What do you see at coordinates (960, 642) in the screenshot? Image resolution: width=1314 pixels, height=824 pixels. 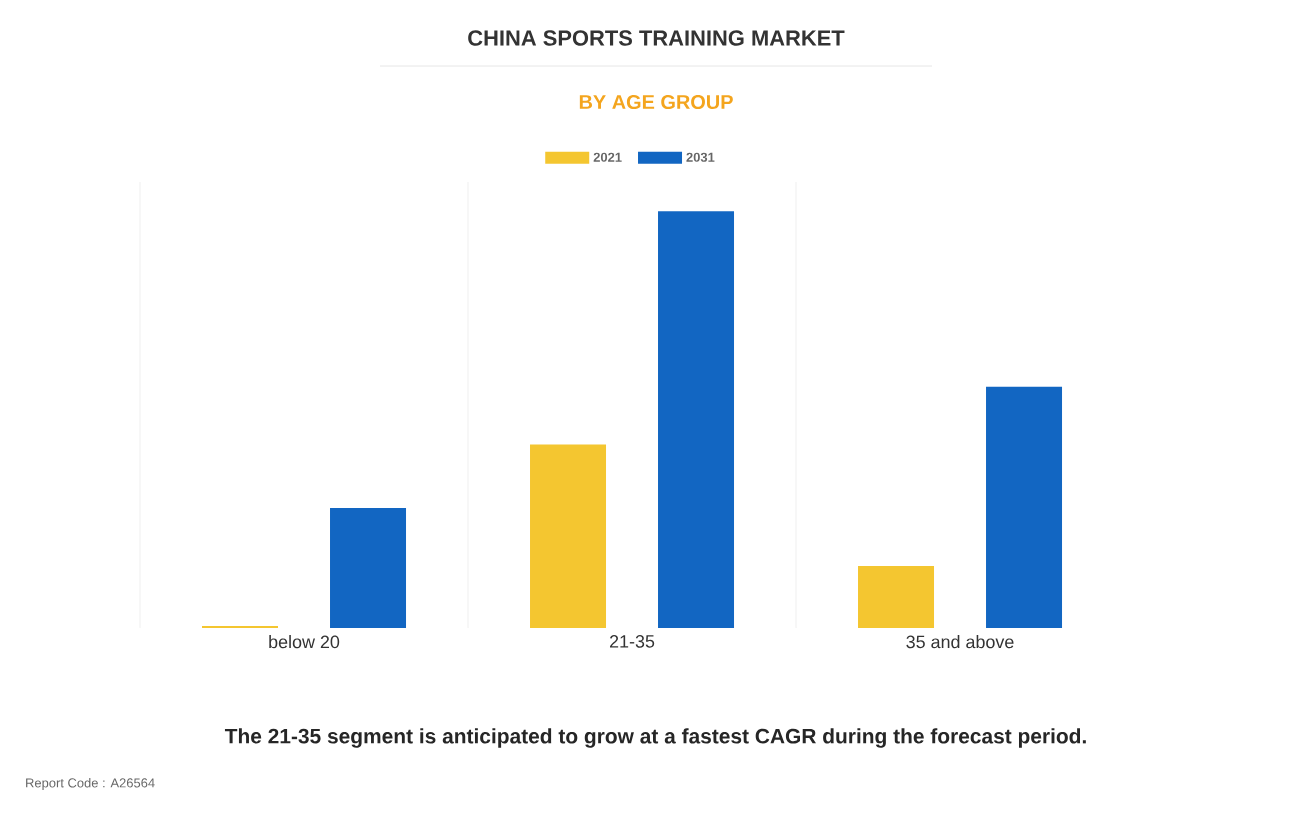 I see `x-tick-label: 35 and above` at bounding box center [960, 642].